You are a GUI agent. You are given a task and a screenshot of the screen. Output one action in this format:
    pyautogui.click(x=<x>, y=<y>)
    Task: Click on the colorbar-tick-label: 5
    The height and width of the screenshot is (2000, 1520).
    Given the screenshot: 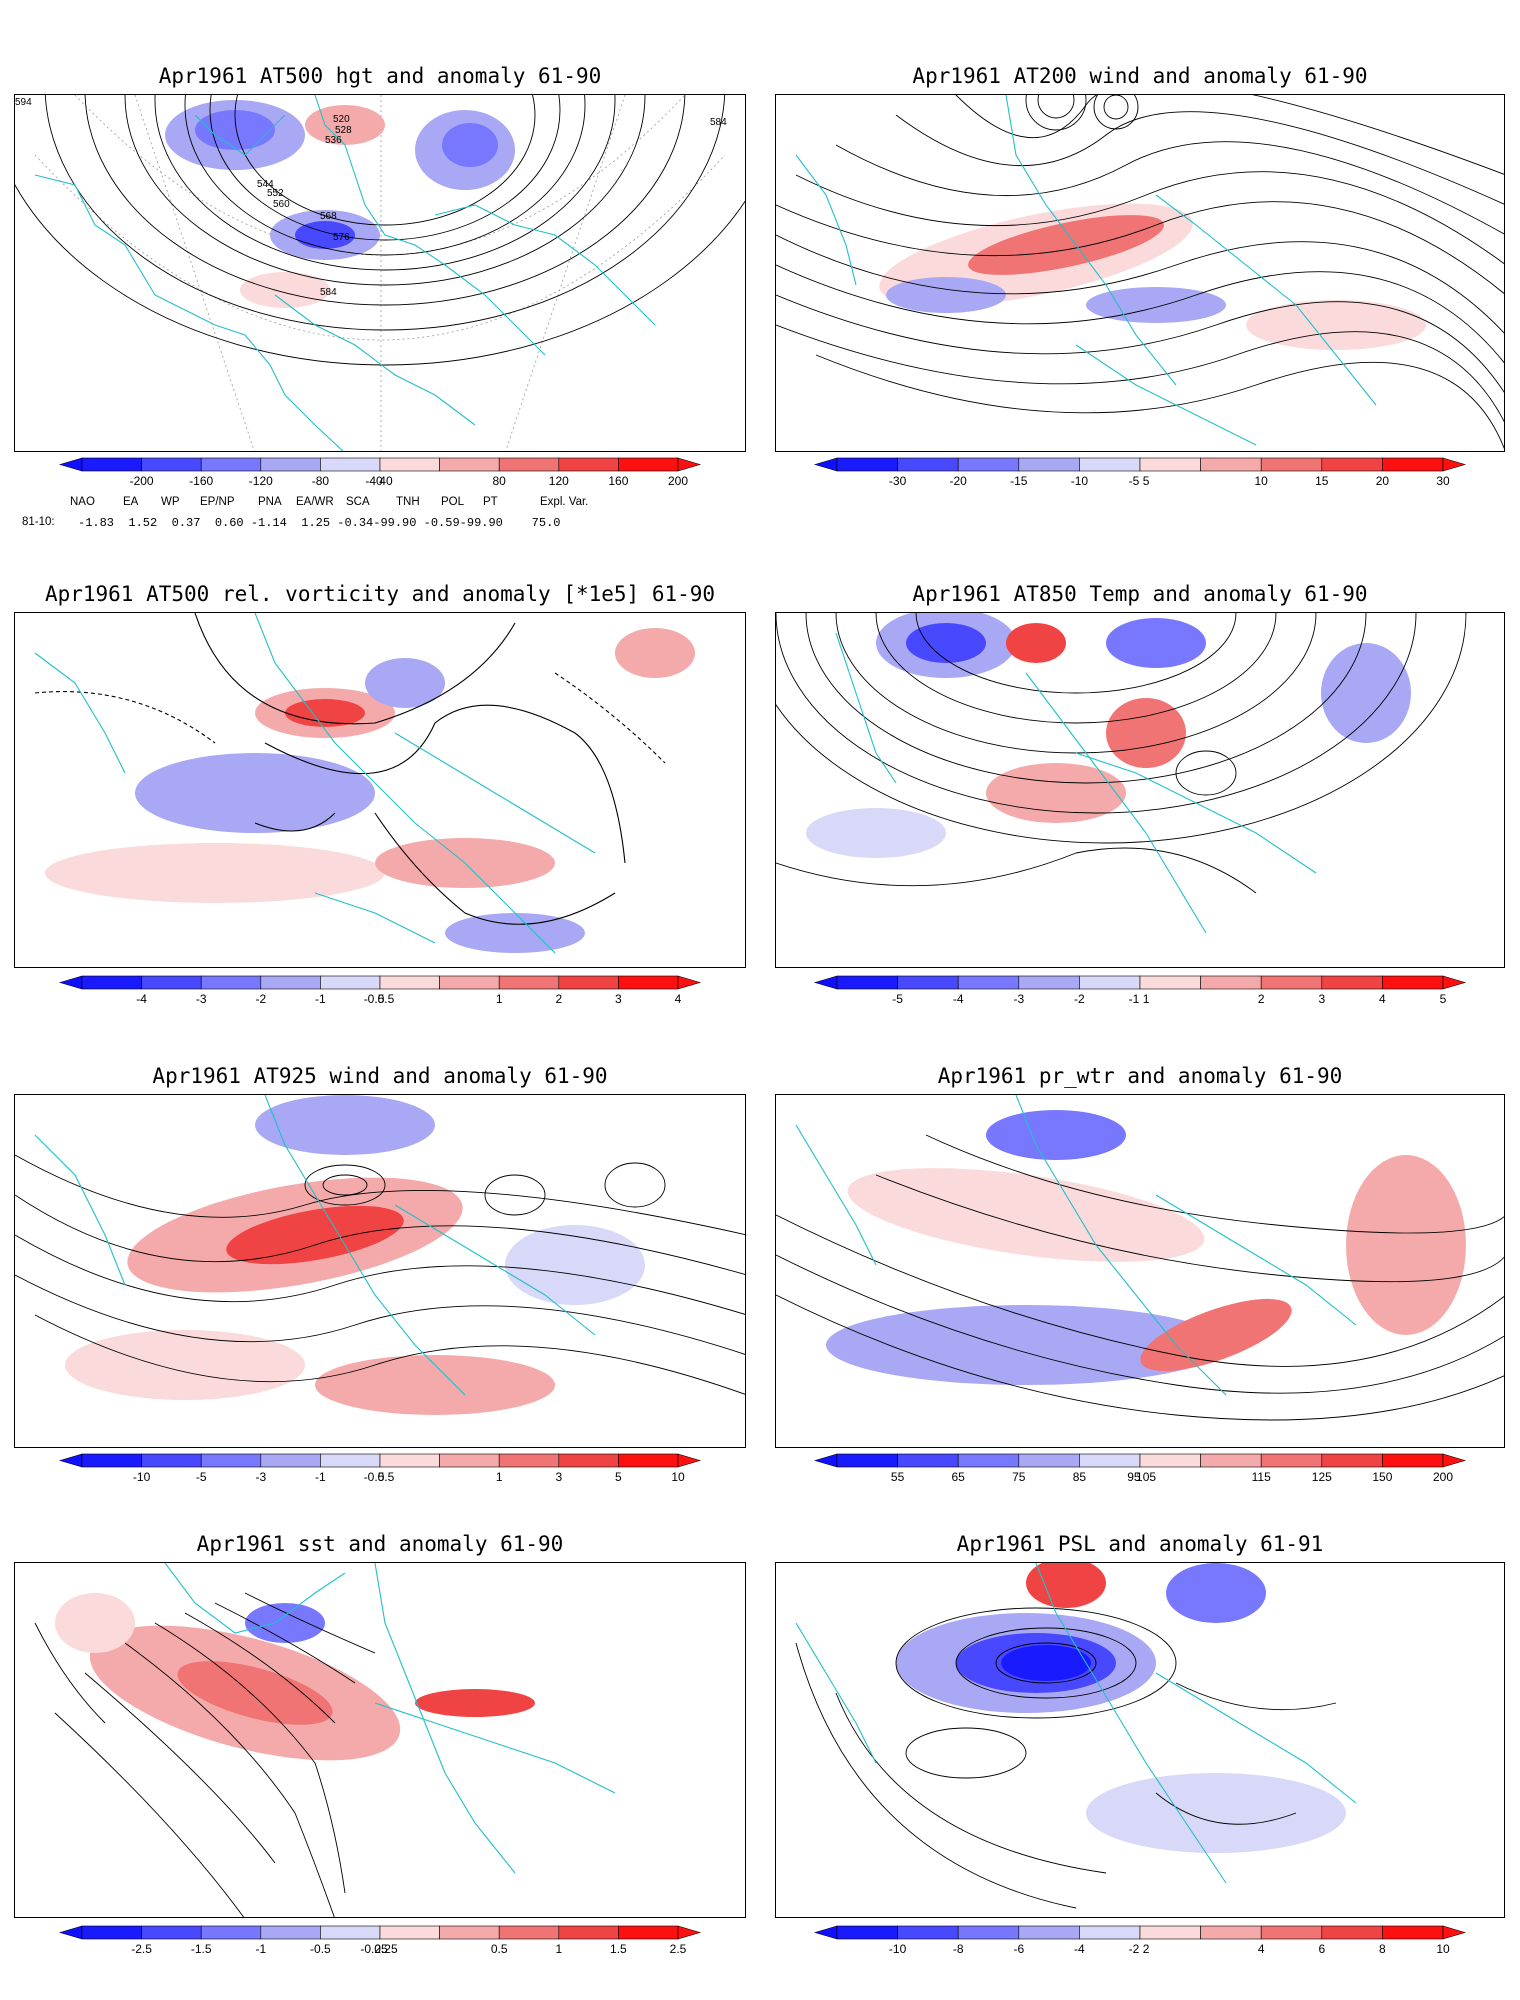 What is the action you would take?
    pyautogui.click(x=1146, y=481)
    